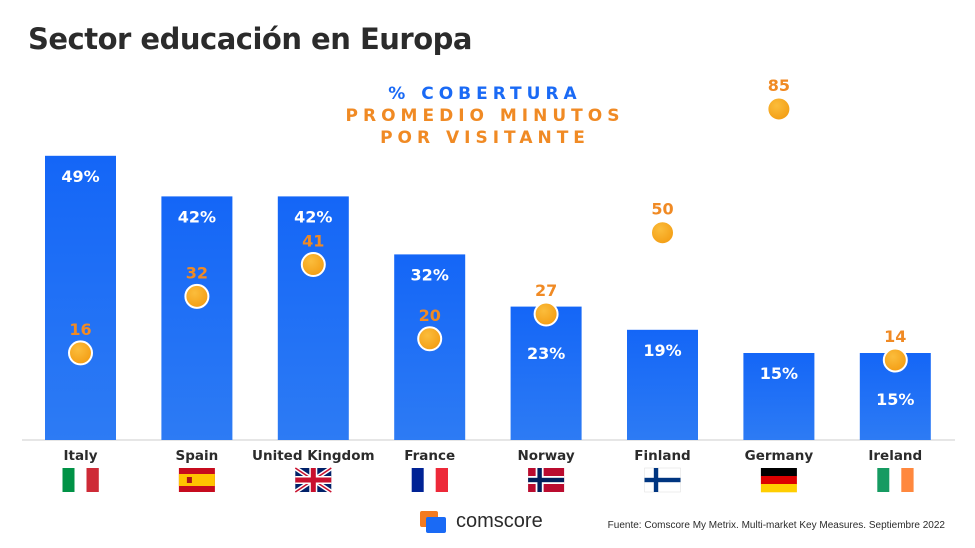 This screenshot has width=975, height=548. What do you see at coordinates (895, 480) in the screenshot?
I see `ireland-flag` at bounding box center [895, 480].